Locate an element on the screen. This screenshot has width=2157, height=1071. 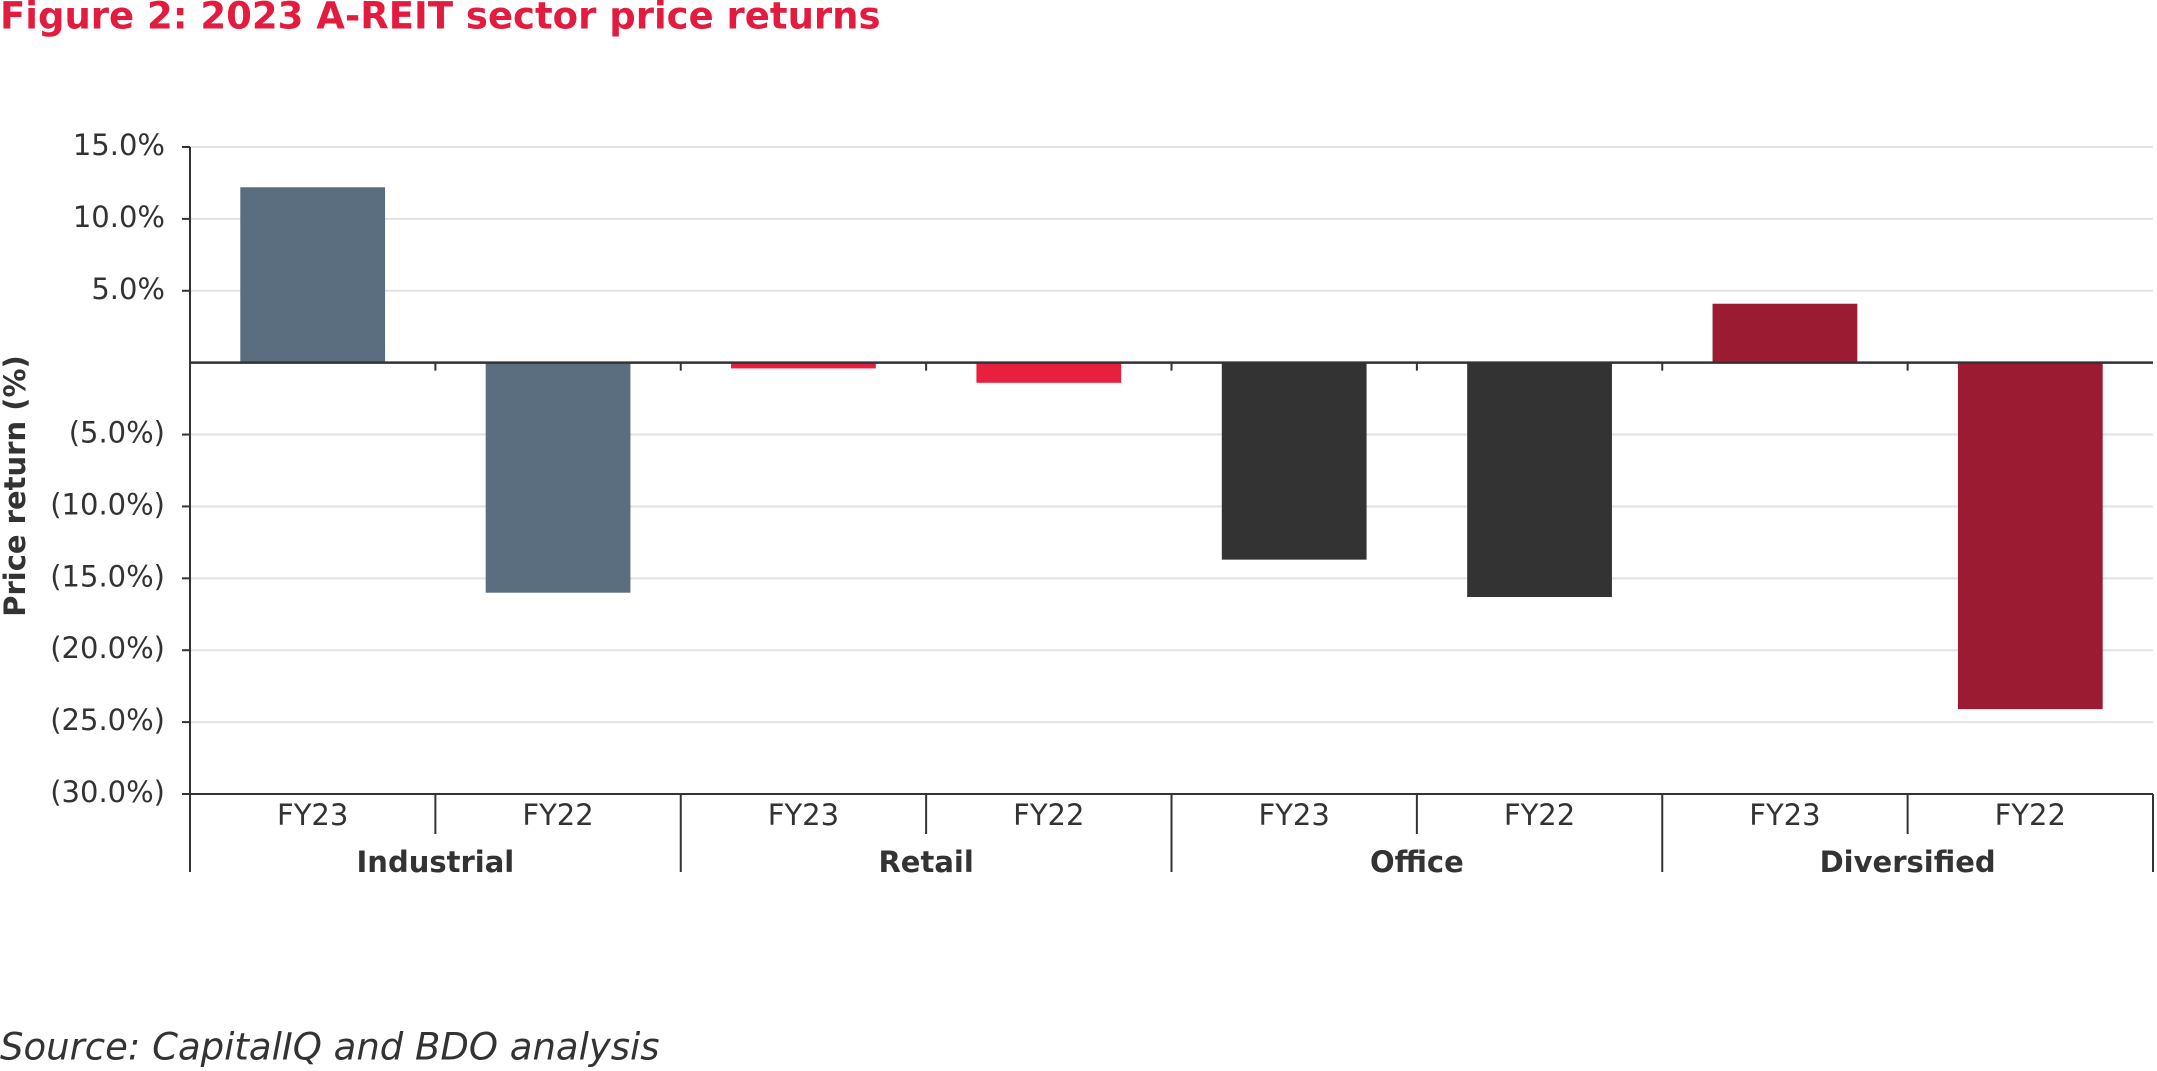
y-tick-label: (10.0%) is located at coordinates (107, 504).